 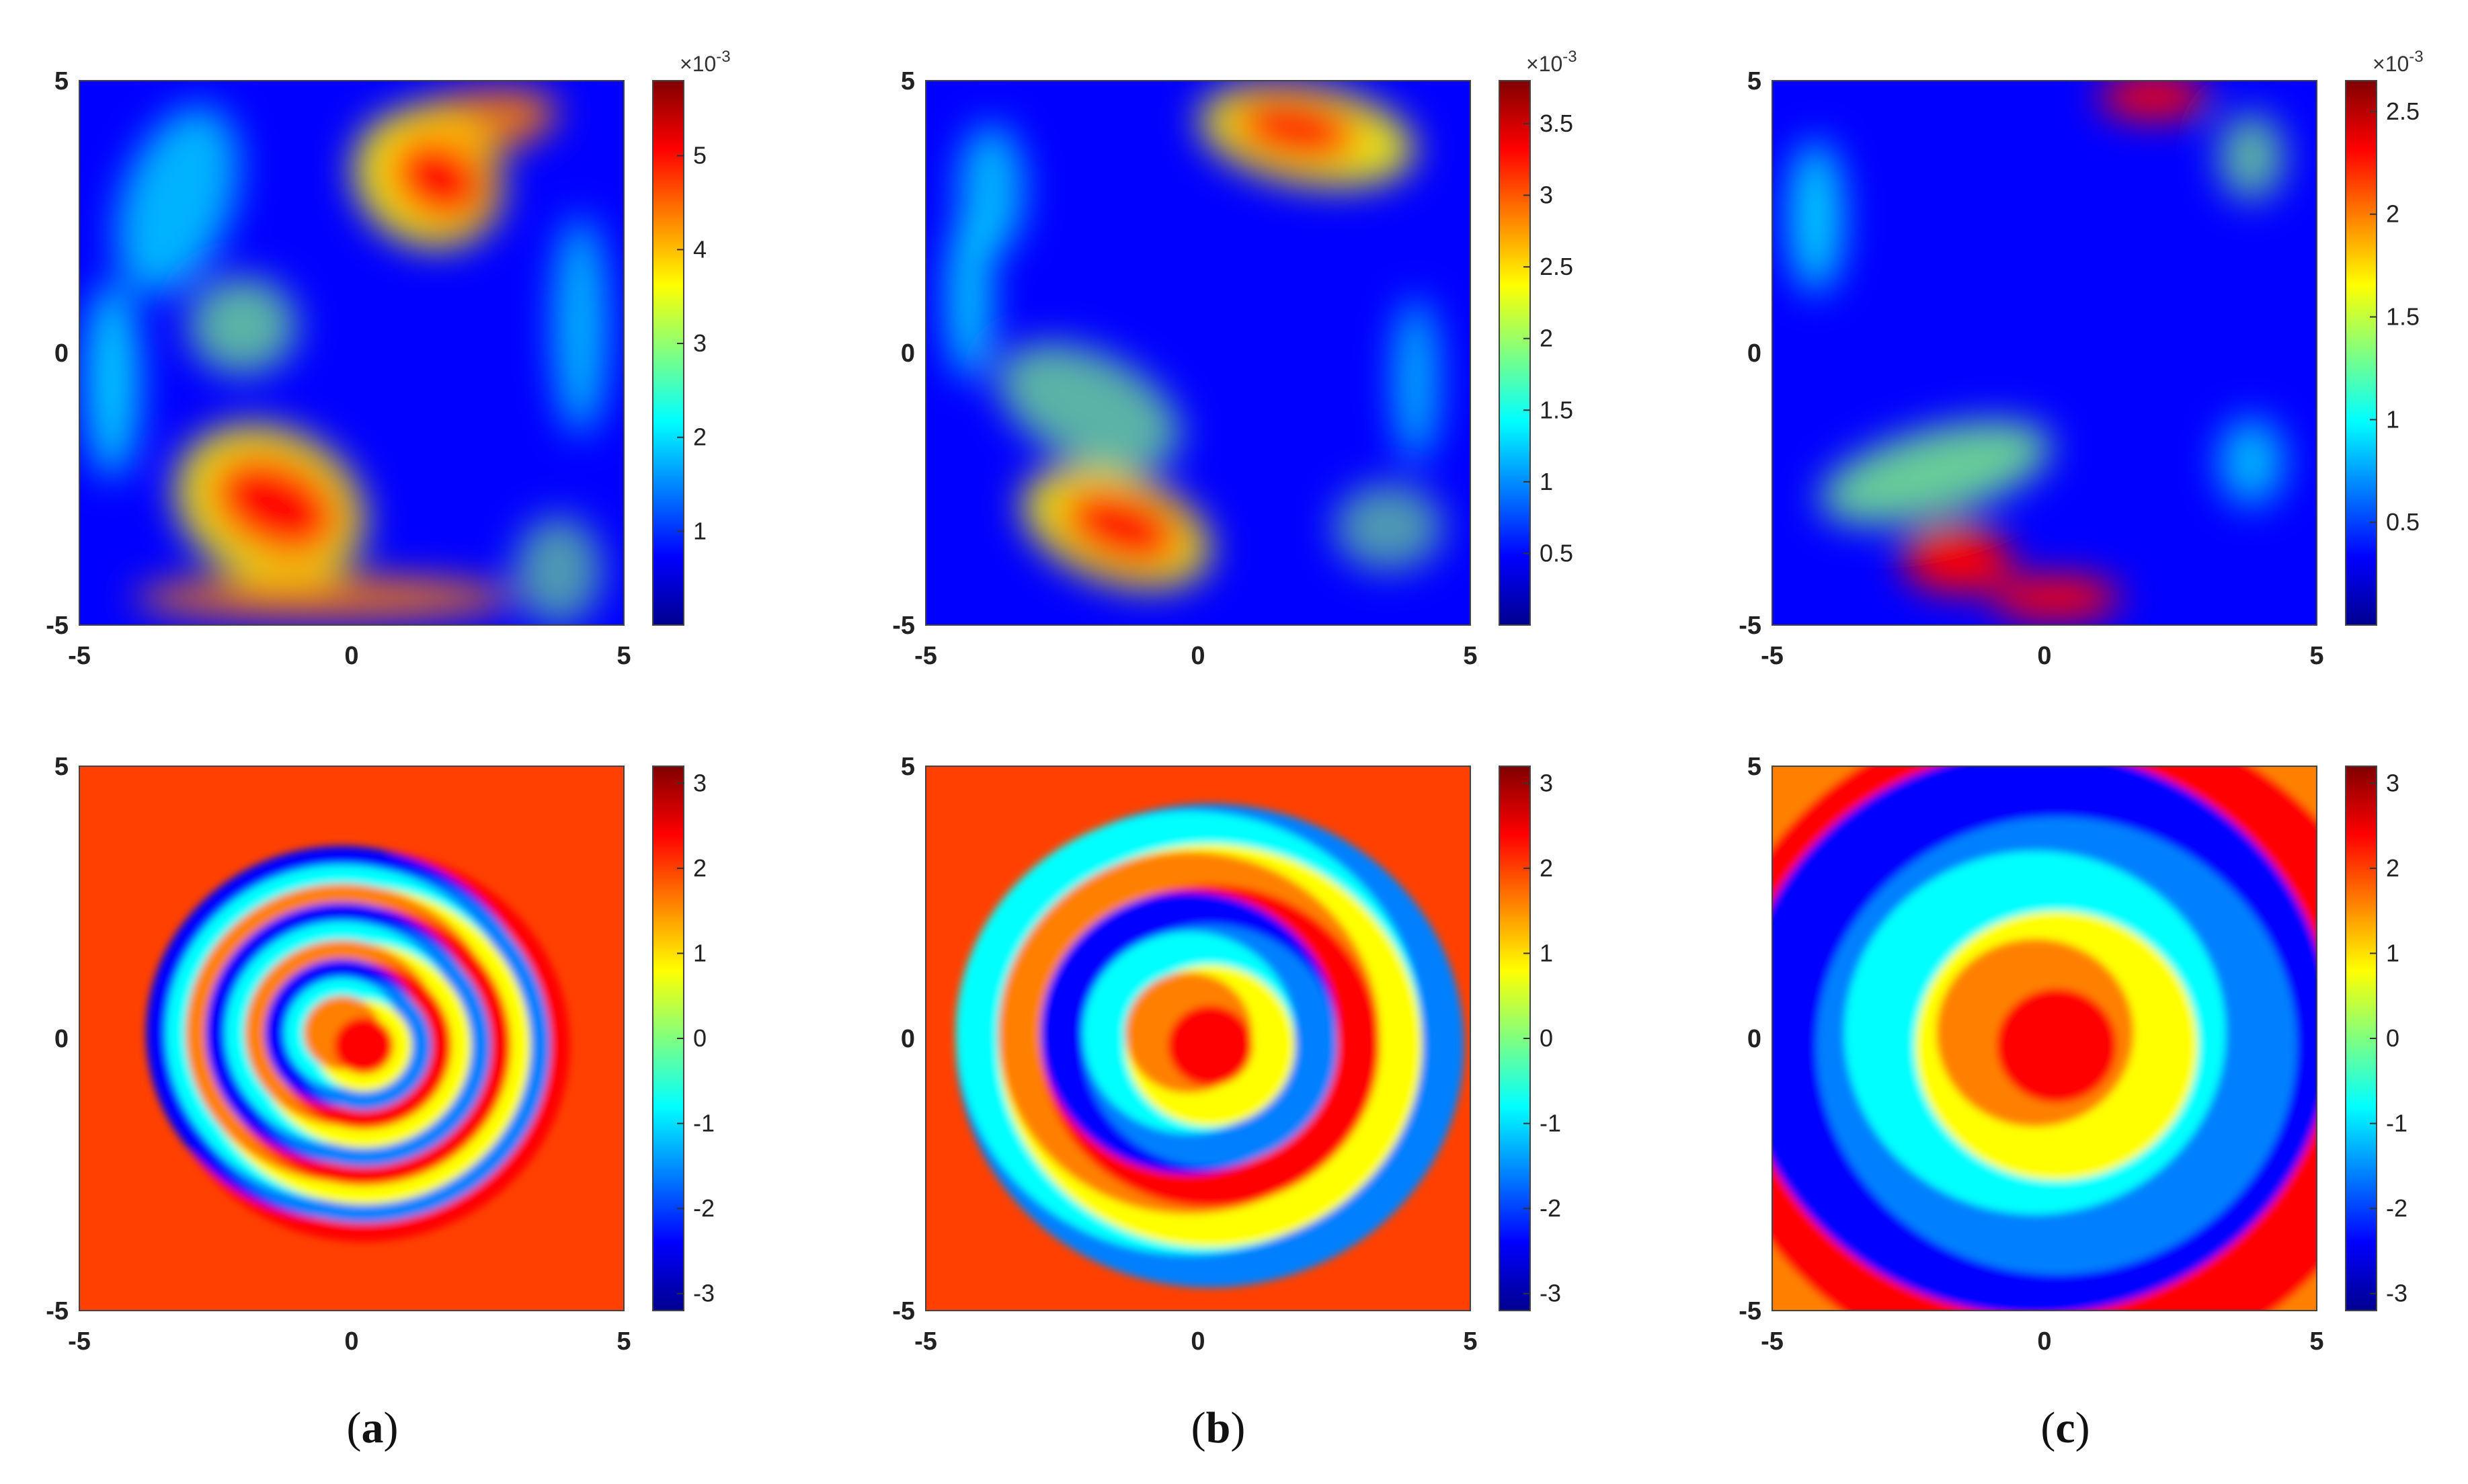 I want to click on panel-caption: (c), so click(x=2064, y=1427).